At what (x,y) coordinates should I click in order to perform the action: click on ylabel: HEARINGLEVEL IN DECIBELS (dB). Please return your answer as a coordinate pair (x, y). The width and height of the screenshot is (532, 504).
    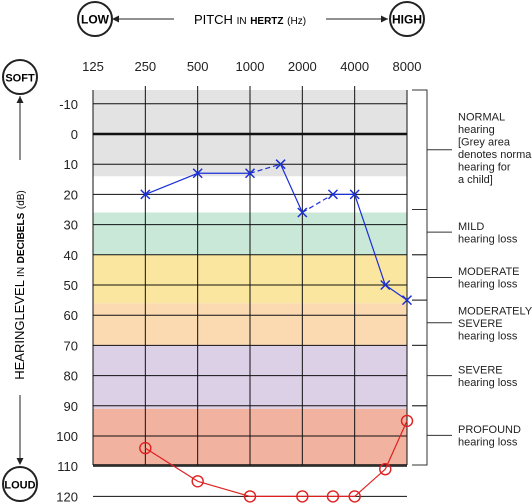
    Looking at the image, I should click on (19, 285).